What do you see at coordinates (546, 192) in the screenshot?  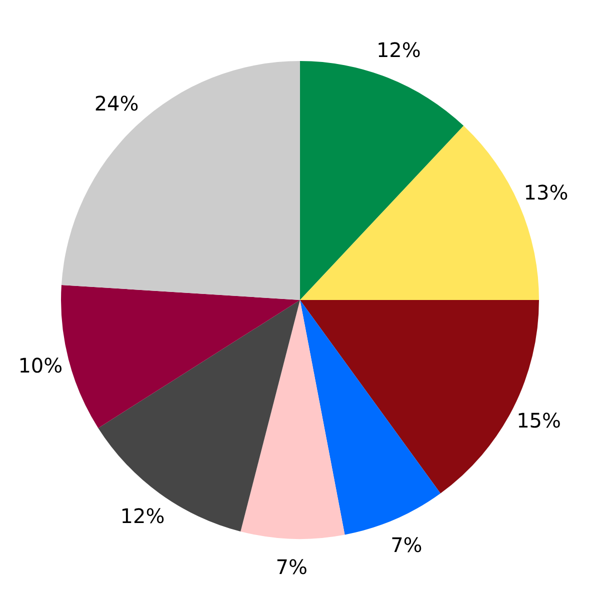 I see `data-label: 13%` at bounding box center [546, 192].